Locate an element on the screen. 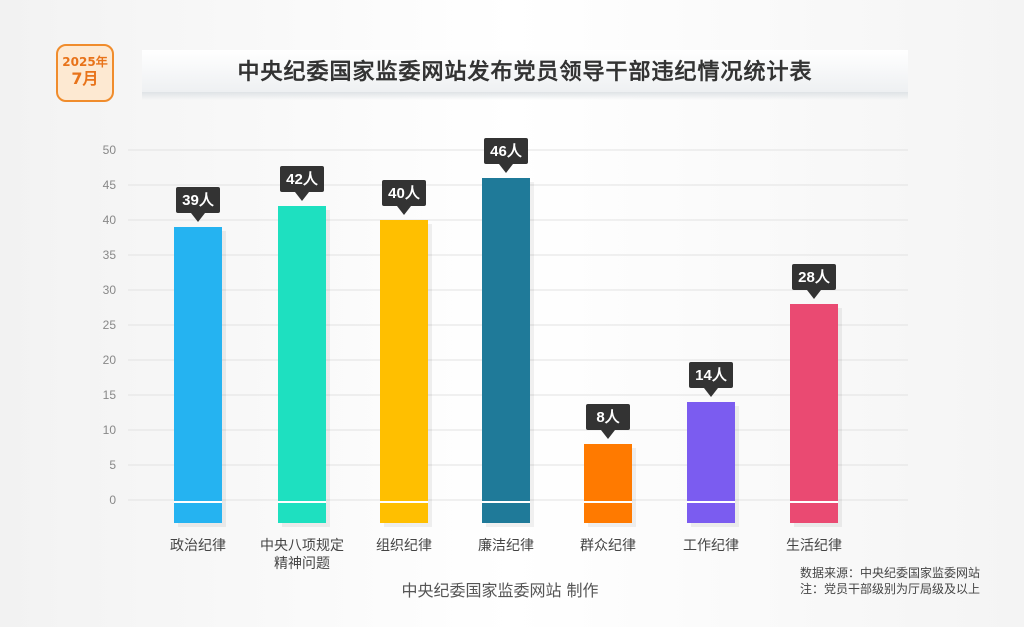 This screenshot has height=627, width=1024. x-tick-label: 中央八项规定 is located at coordinates (302, 546).